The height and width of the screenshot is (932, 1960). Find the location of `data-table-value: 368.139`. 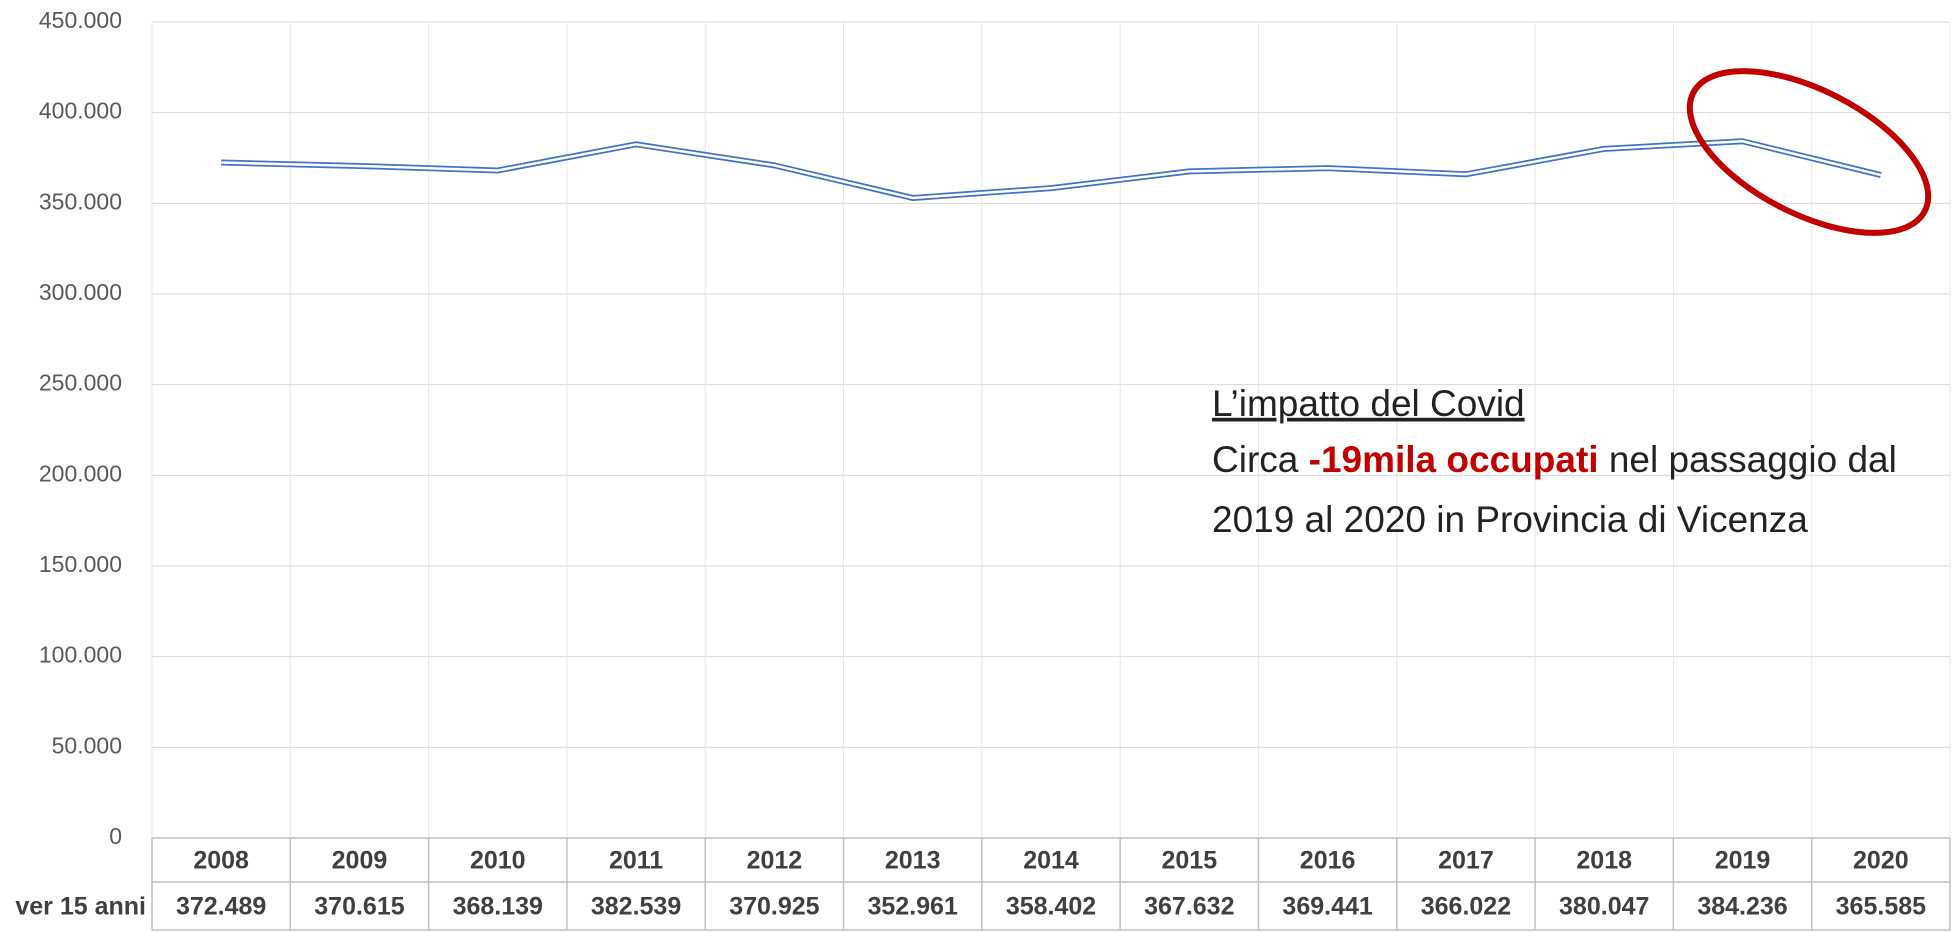

data-table-value: 368.139 is located at coordinates (498, 907).